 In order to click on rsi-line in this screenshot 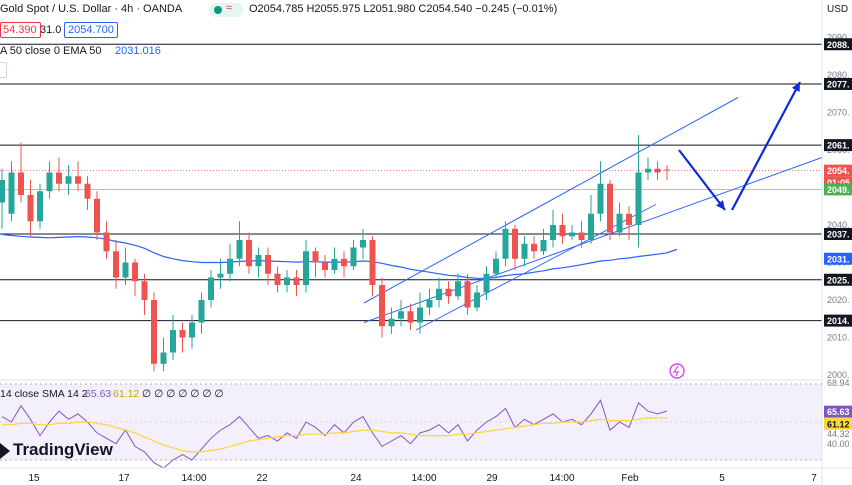, I will do `click(334, 434)`.